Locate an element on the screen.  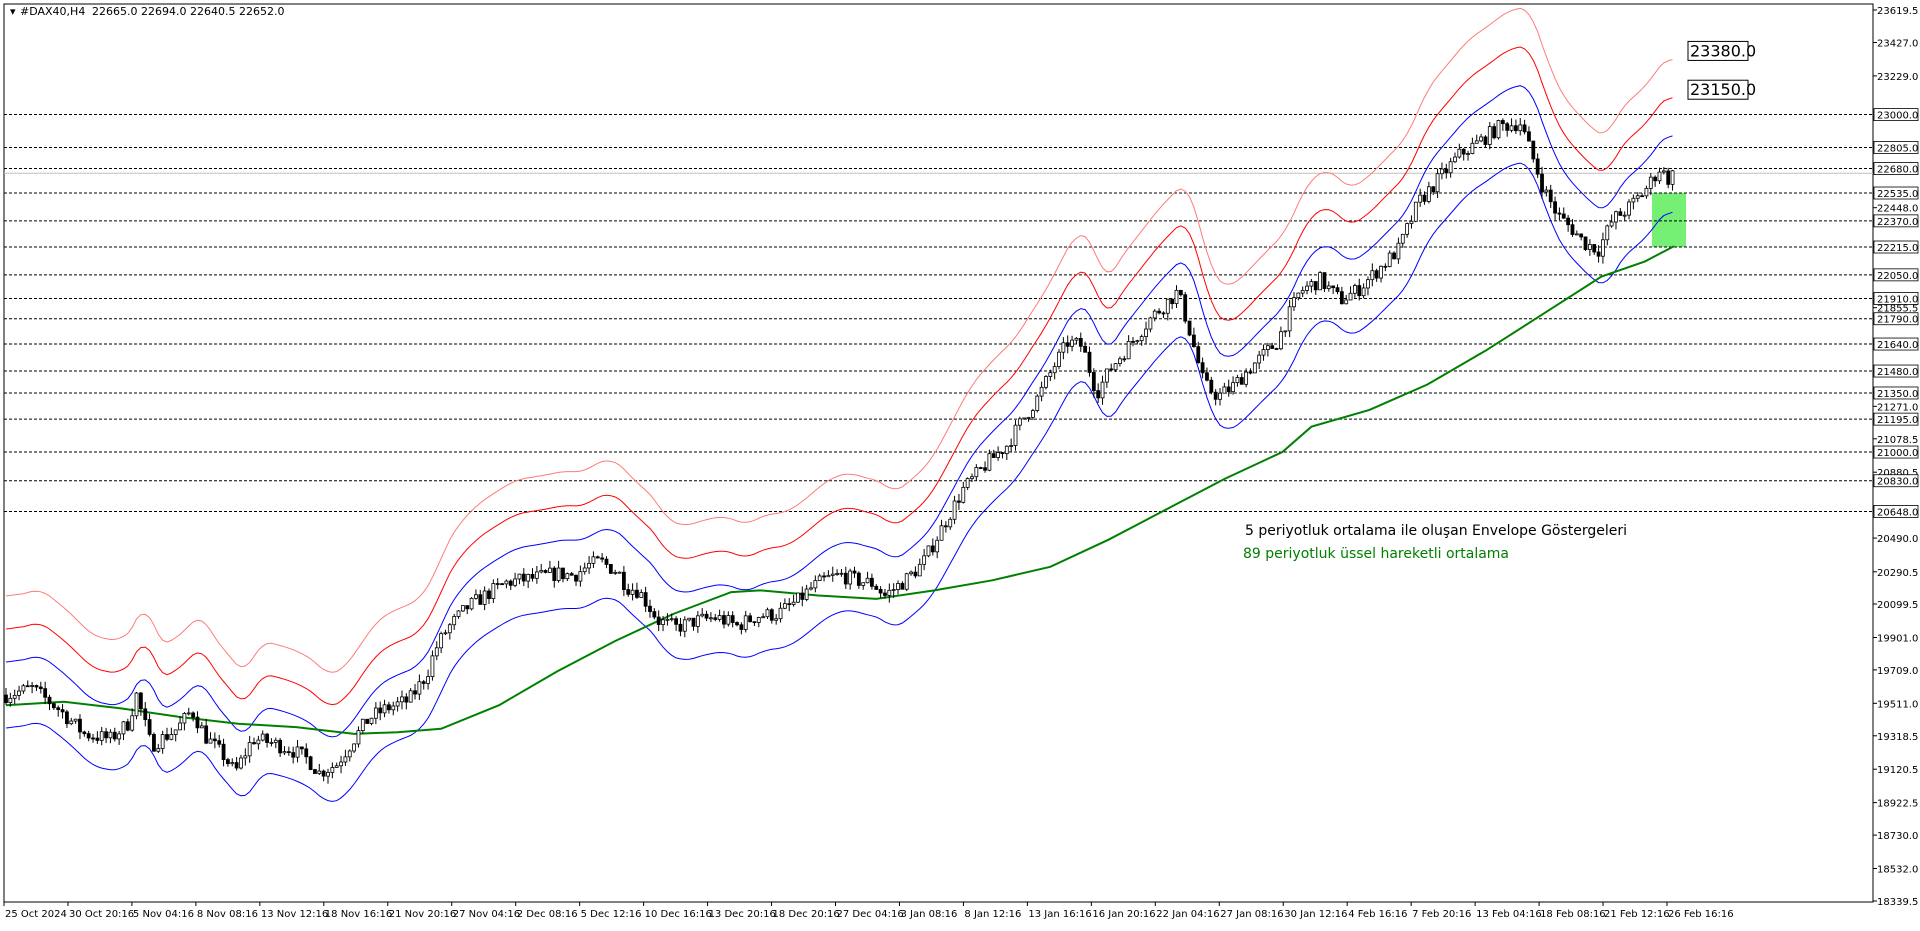
price-tick-label: 20490.0 is located at coordinates (1897, 539).